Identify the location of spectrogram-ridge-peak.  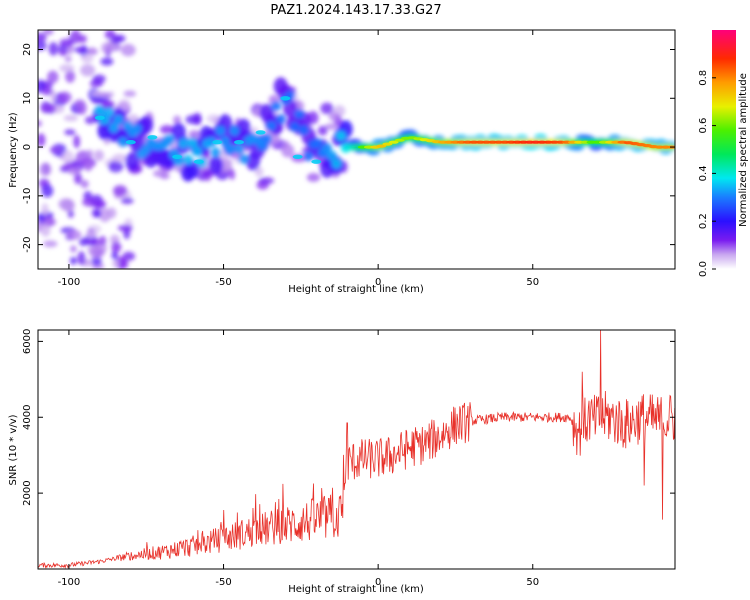
(381, 146).